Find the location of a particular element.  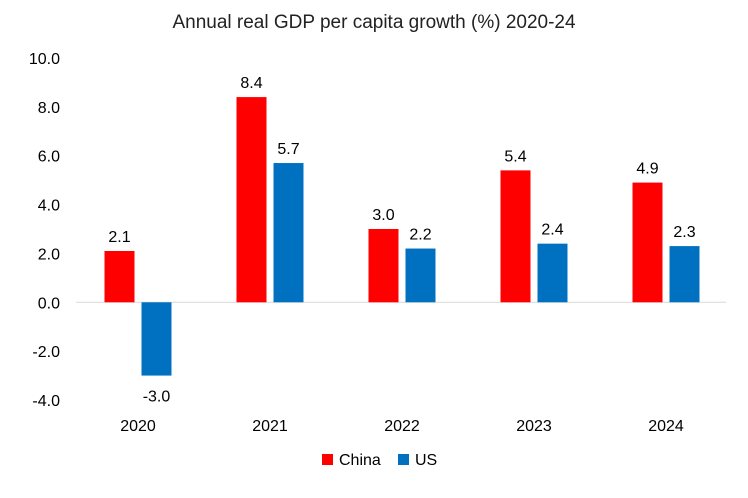

y-tick-label: 10.0 is located at coordinates (44, 59).